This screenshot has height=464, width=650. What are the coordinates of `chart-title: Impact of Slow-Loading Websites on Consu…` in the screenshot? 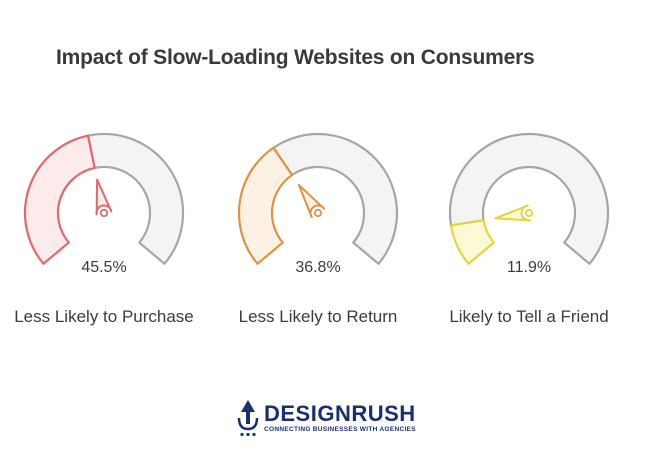 It's located at (295, 57).